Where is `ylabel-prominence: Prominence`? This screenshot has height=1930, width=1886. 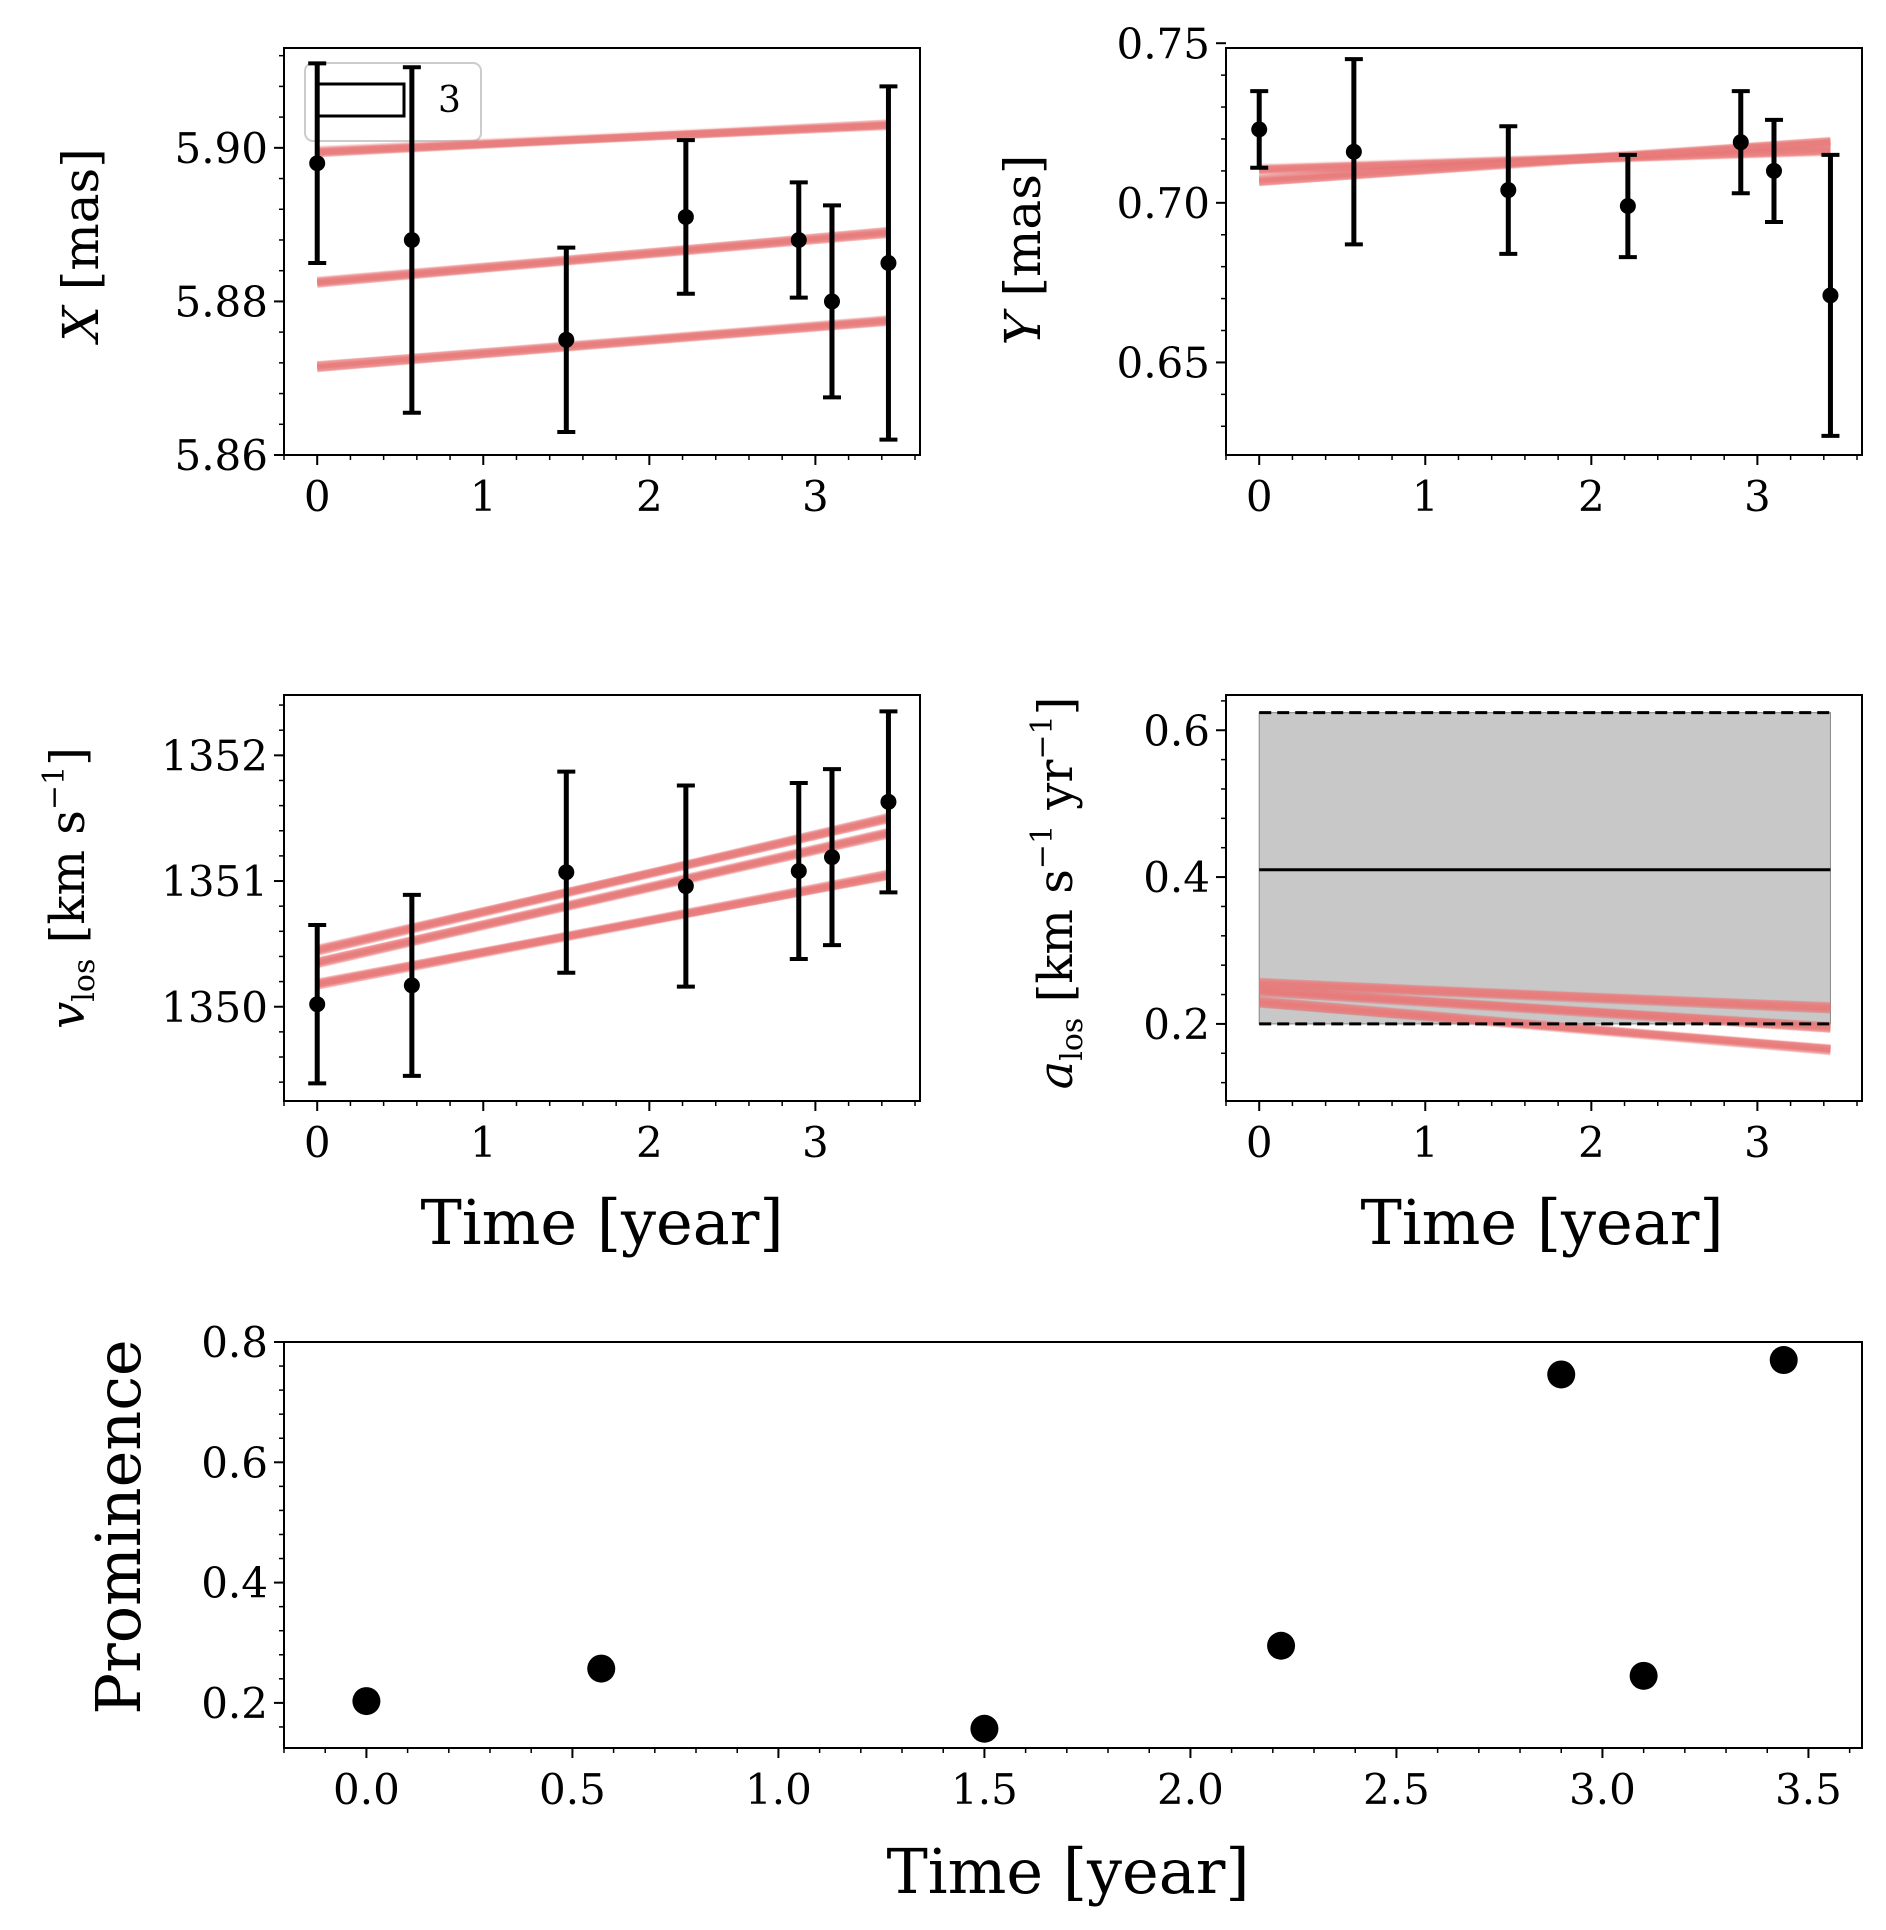
ylabel-prominence: Prominence is located at coordinates (118, 1526).